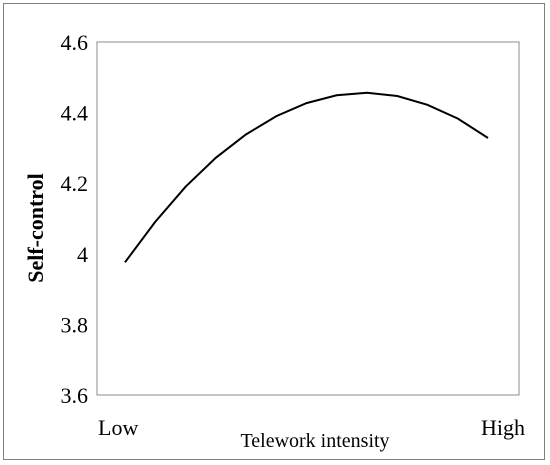 The width and height of the screenshot is (550, 465). What do you see at coordinates (75, 113) in the screenshot?
I see `y-tick-label: 4.4` at bounding box center [75, 113].